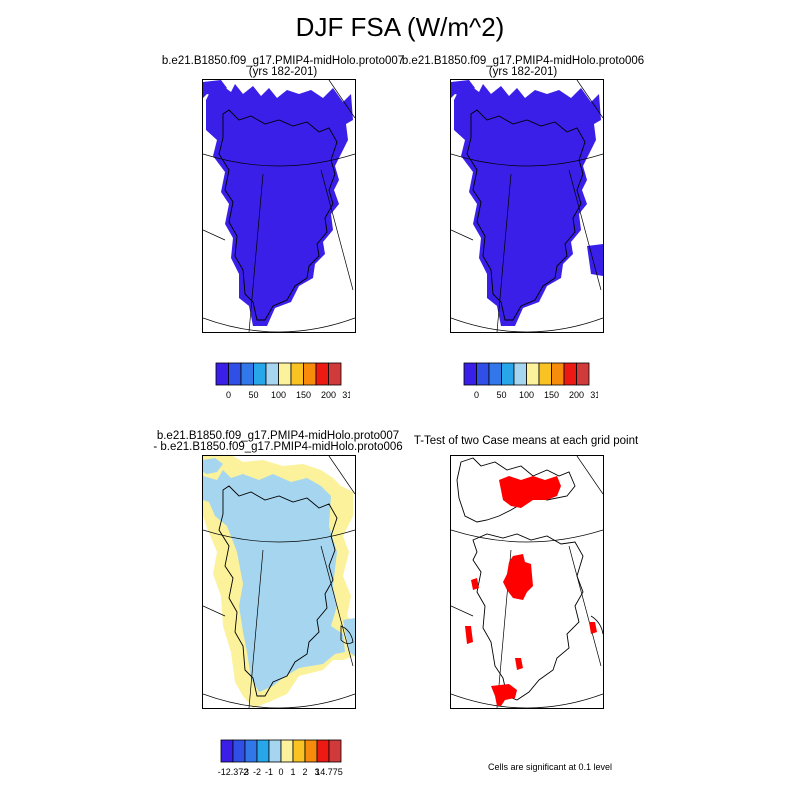 Image resolution: width=800 pixels, height=800 pixels. Describe the element at coordinates (257, 772) in the screenshot. I see `colorbar-tick-label: -2` at that location.